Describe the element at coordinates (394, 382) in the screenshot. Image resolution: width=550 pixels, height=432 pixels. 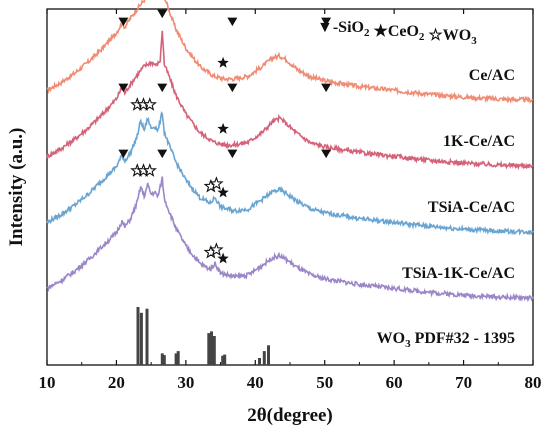
I see `x-tick-label: 60` at that location.